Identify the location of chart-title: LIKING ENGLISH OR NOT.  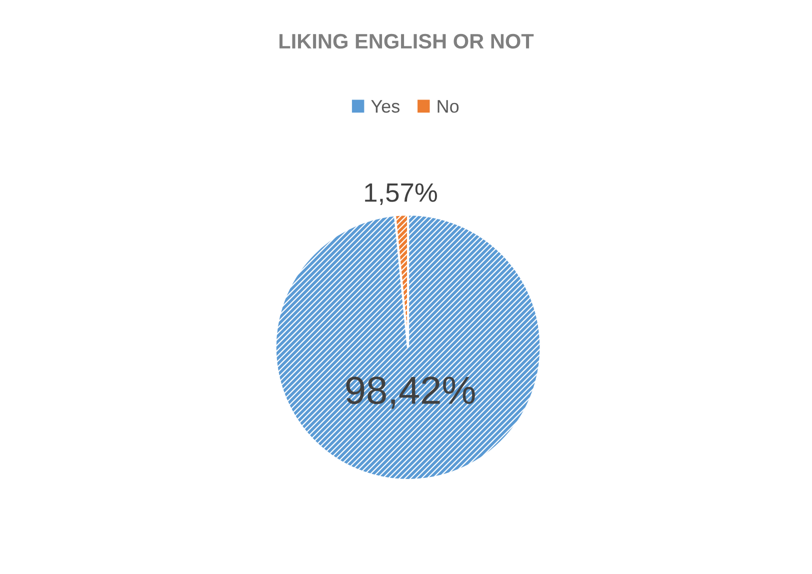
(407, 41).